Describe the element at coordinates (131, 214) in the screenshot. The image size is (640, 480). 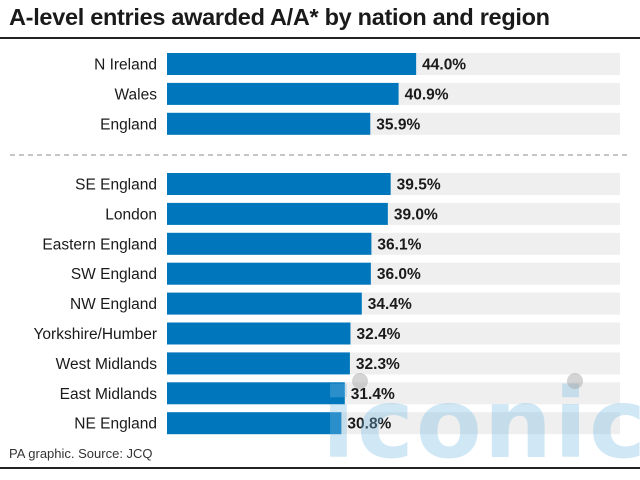
I see `category-label: London` at that location.